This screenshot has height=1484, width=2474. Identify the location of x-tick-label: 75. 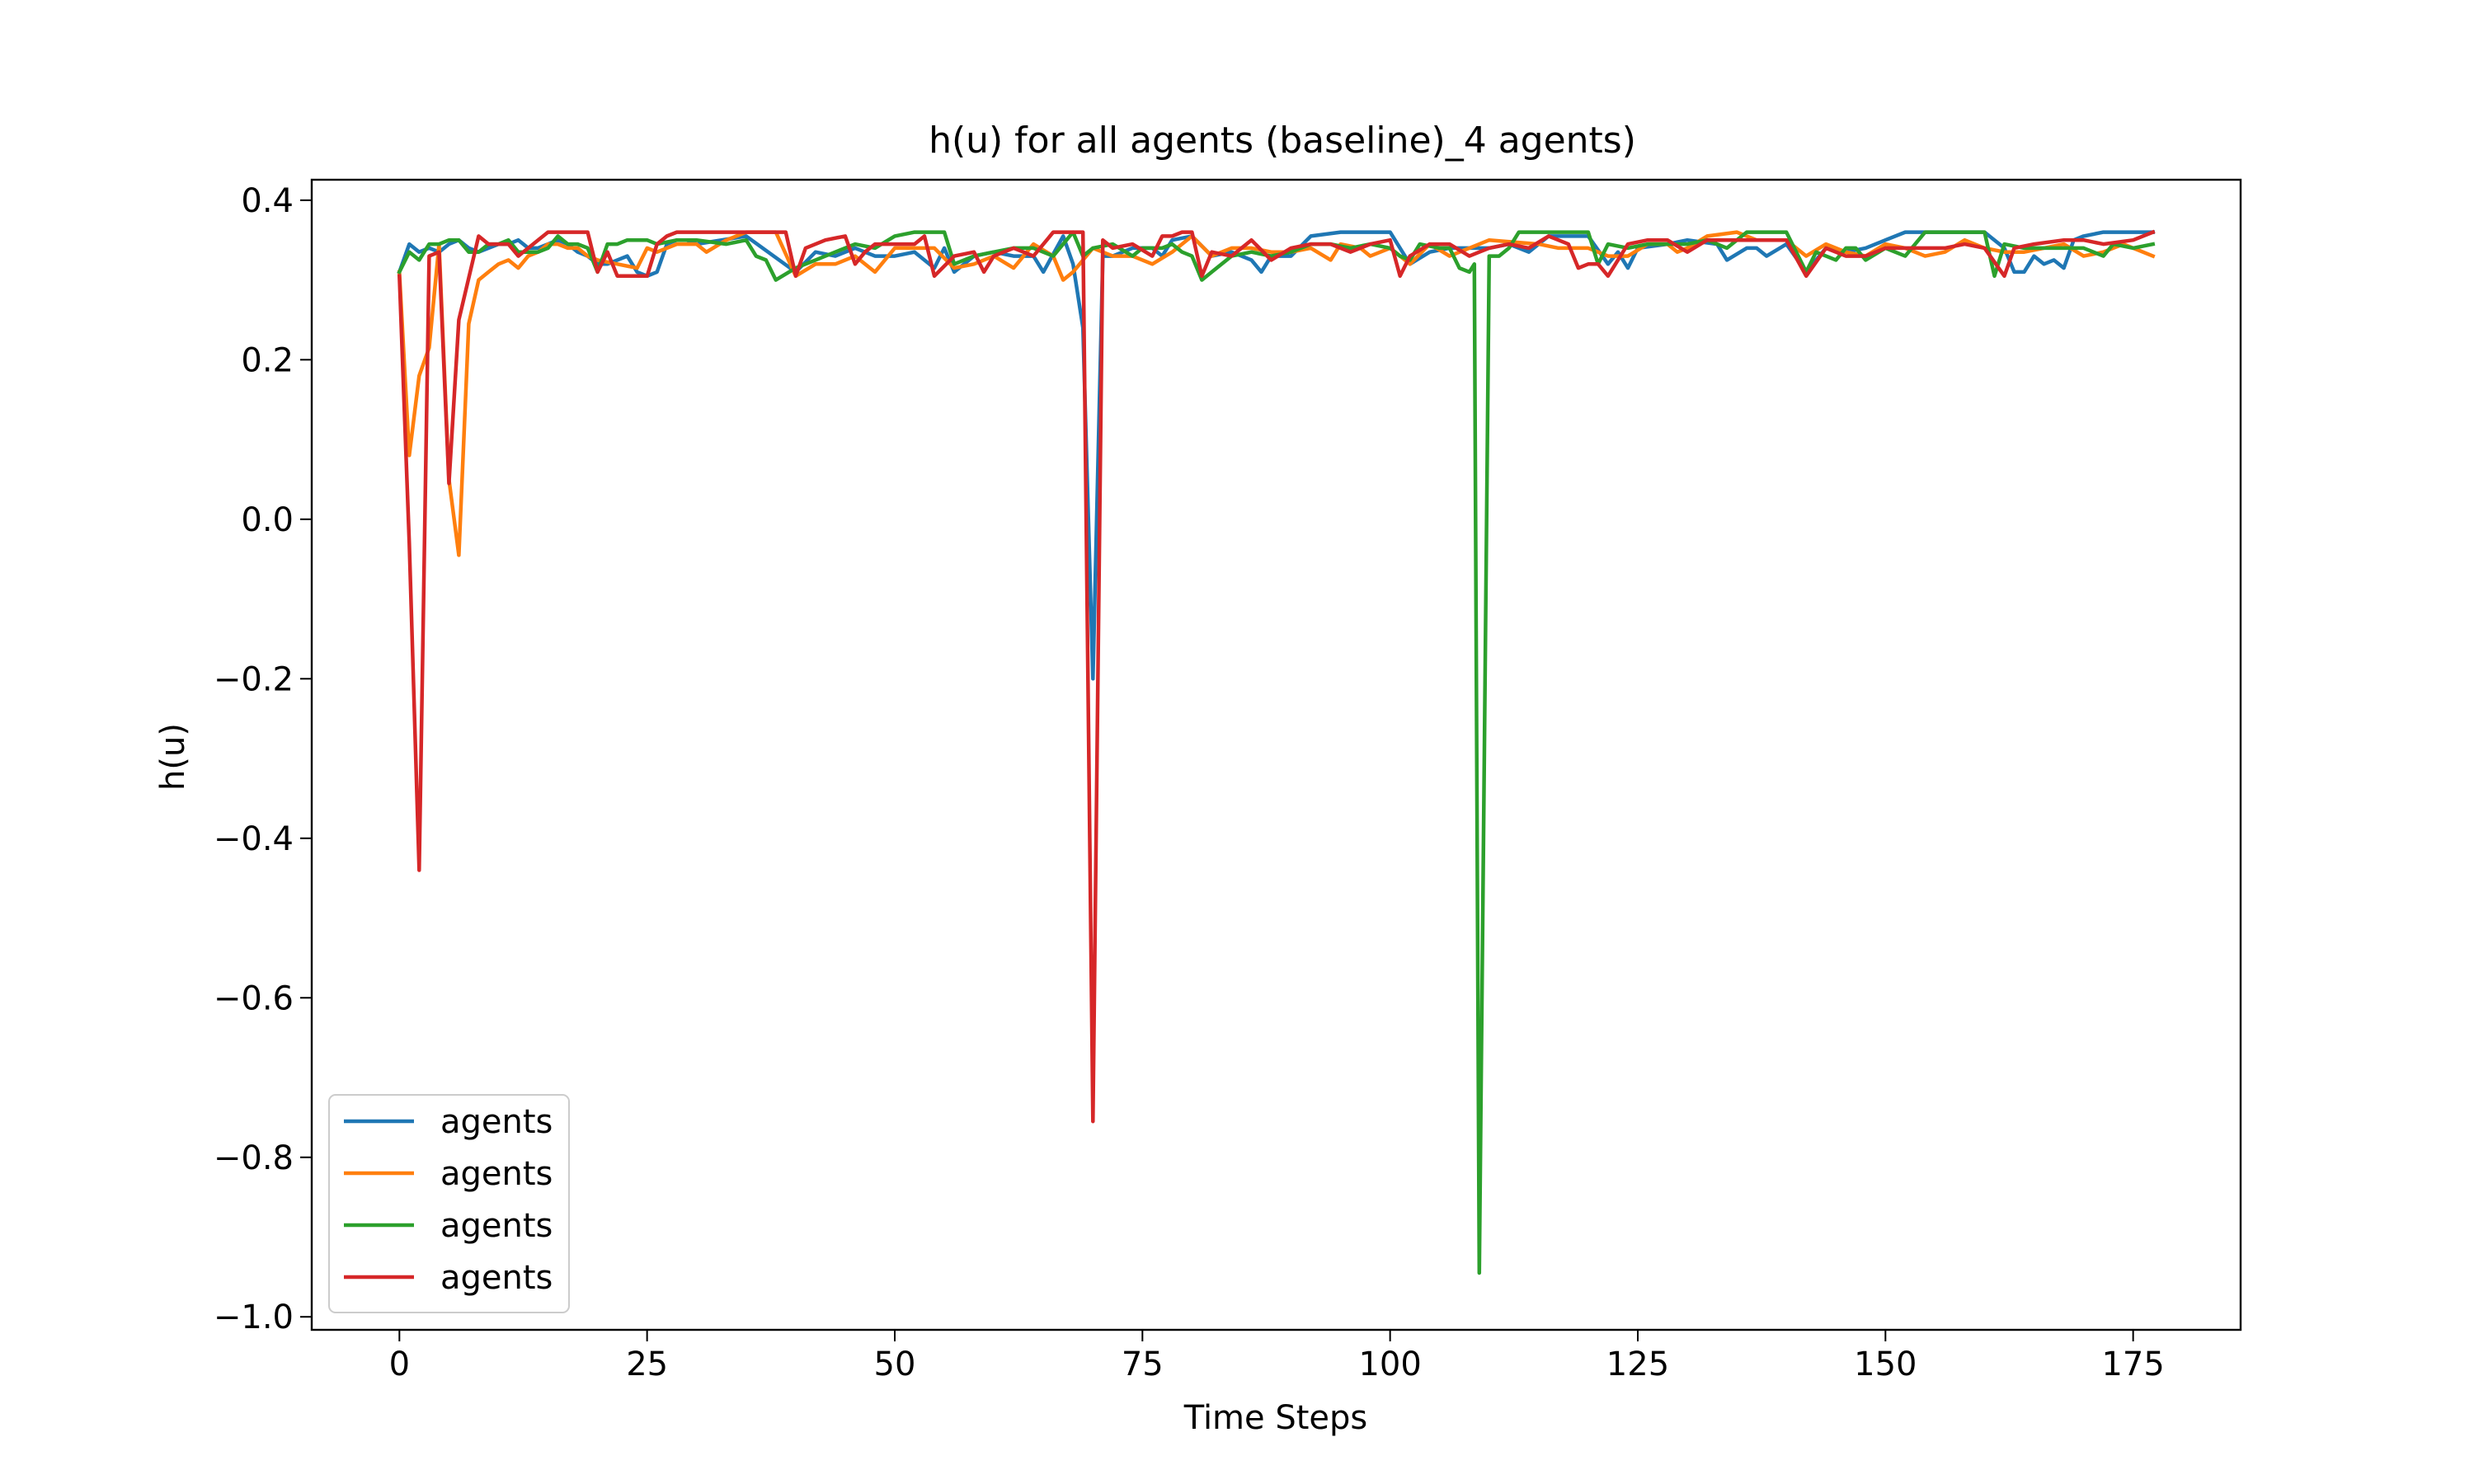
(1143, 1364).